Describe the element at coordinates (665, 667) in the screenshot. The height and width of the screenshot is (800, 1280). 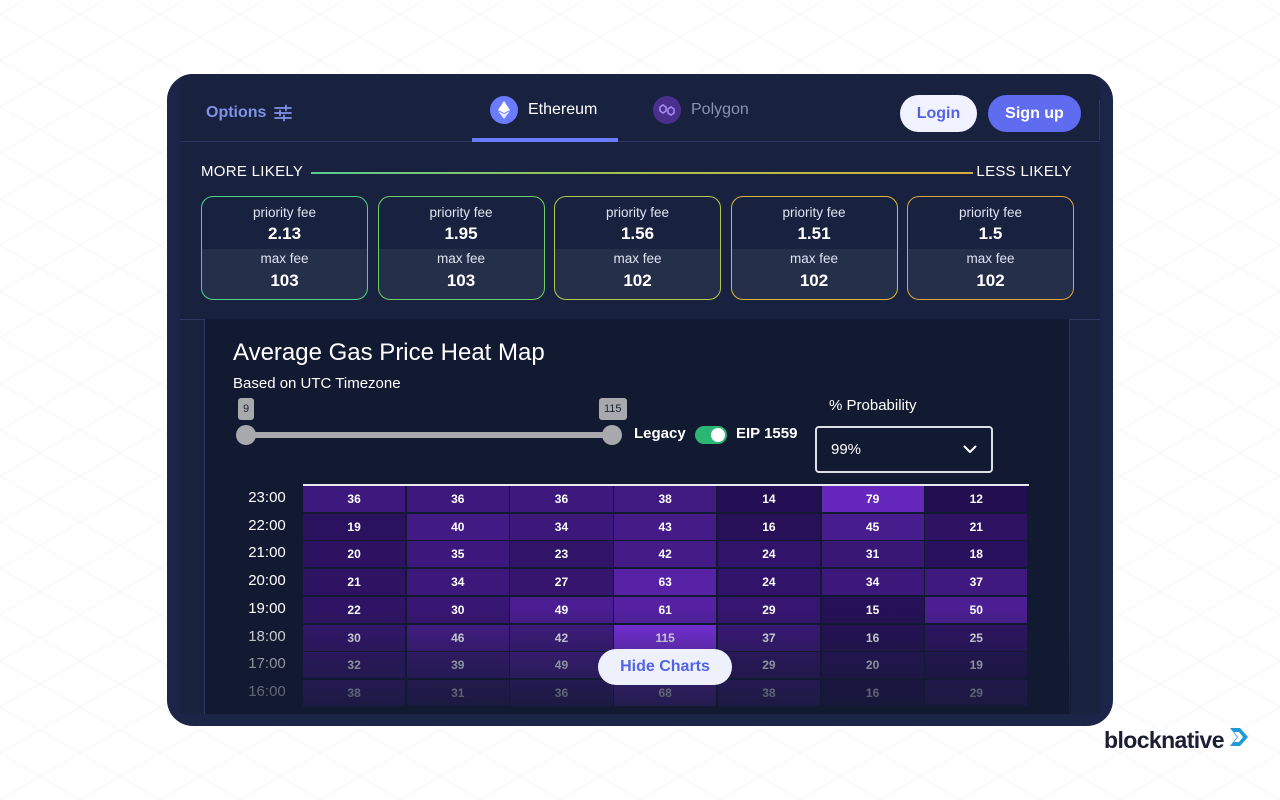
I see `hide-charts-button: Hide Charts` at that location.